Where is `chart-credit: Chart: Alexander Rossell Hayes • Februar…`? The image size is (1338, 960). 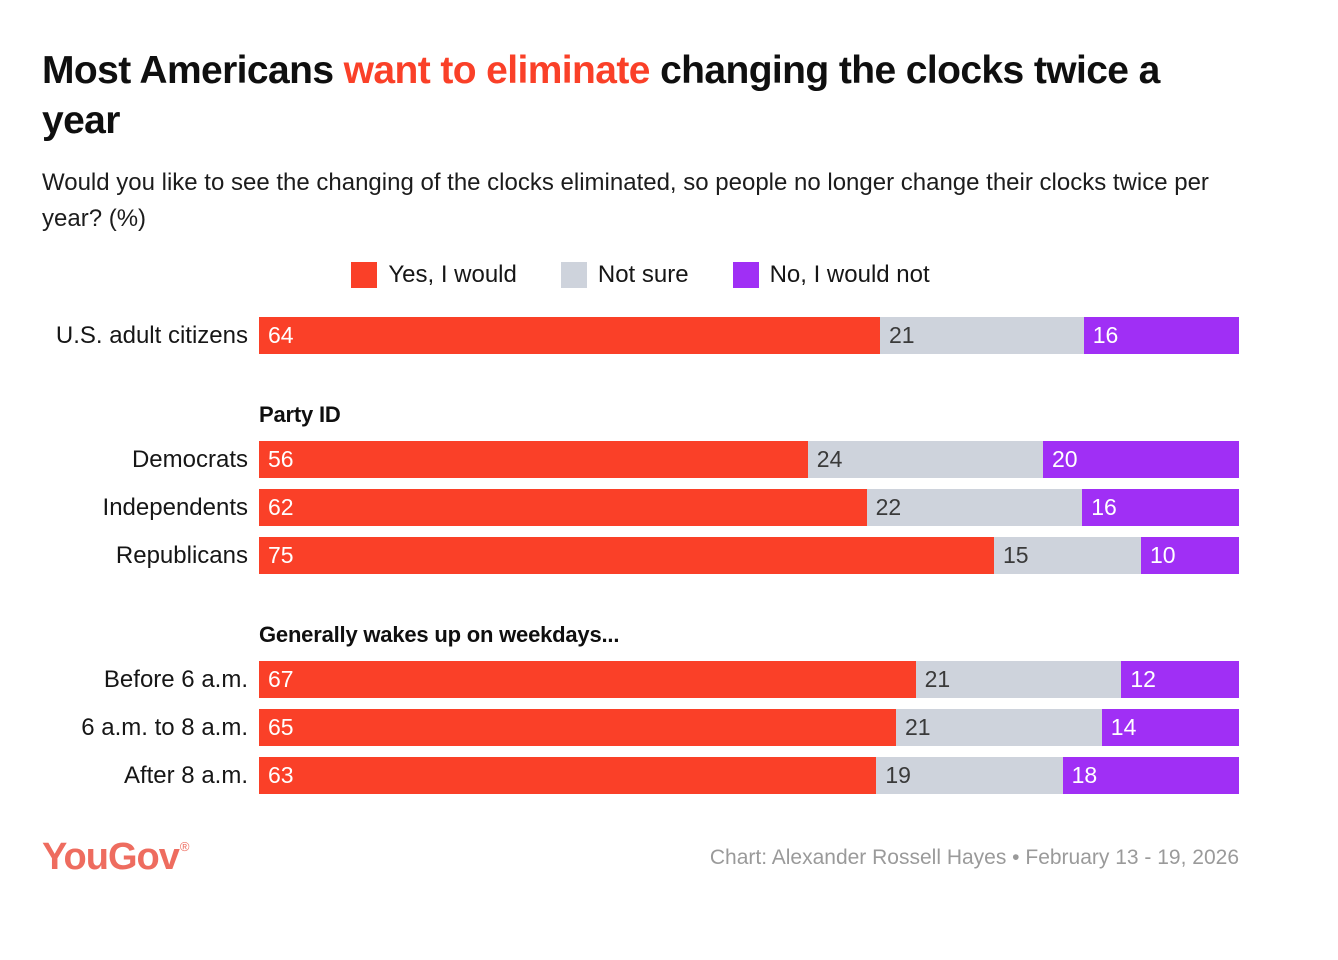 chart-credit: Chart: Alexander Rossell Hayes • Februar… is located at coordinates (974, 857).